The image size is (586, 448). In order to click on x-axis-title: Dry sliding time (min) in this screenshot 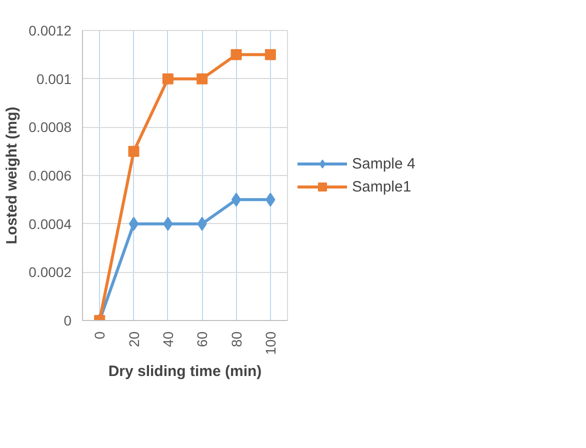, I will do `click(185, 371)`.